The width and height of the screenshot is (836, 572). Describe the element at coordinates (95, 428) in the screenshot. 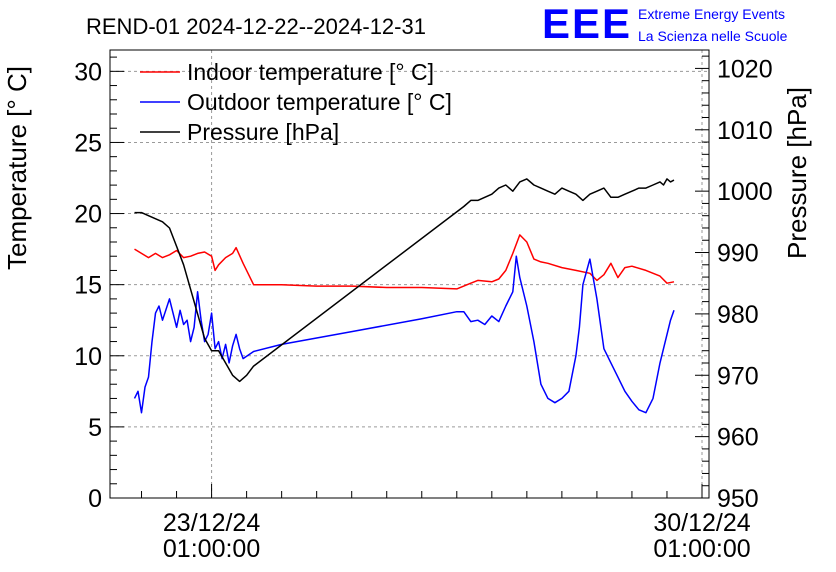

I see `y-tick-label-1: 5` at that location.